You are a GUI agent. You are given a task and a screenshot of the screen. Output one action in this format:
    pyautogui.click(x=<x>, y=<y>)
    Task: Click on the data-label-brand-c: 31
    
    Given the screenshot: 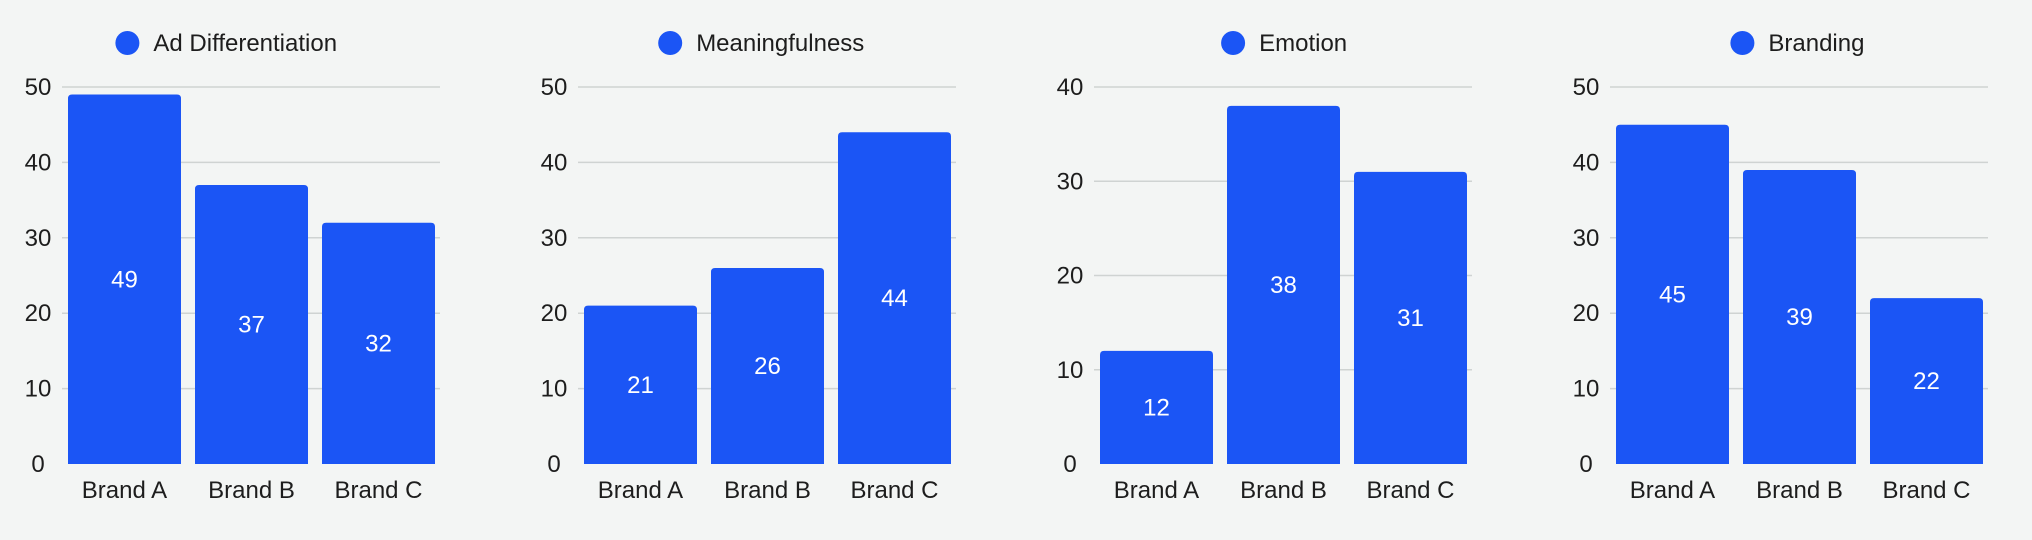 What is the action you would take?
    pyautogui.click(x=1410, y=318)
    